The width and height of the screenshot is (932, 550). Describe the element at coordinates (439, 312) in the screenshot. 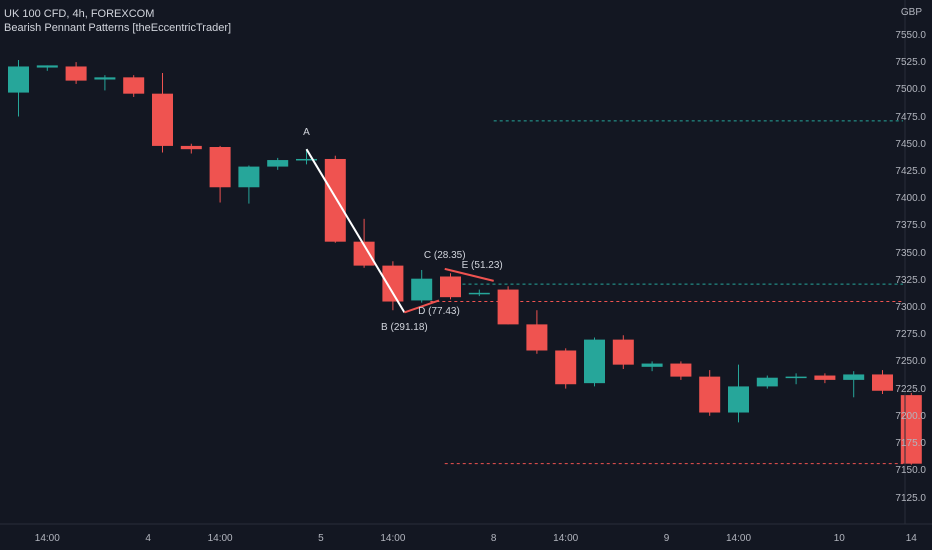

I see `pattern-point-D: D (77.43)` at that location.